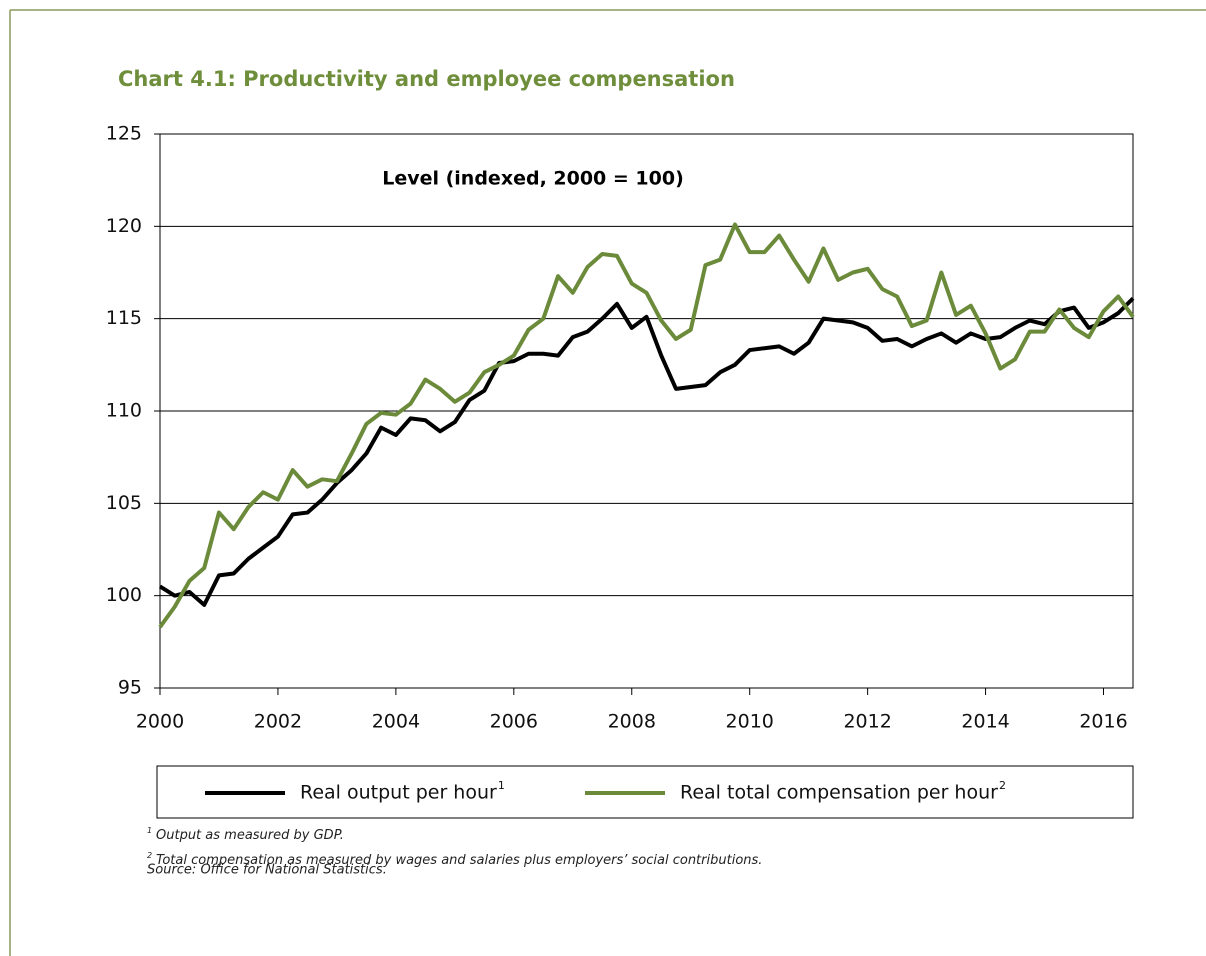 Image resolution: width=1206 pixels, height=956 pixels. Describe the element at coordinates (267, 870) in the screenshot. I see `source: Source: Office for National Statistics.` at that location.